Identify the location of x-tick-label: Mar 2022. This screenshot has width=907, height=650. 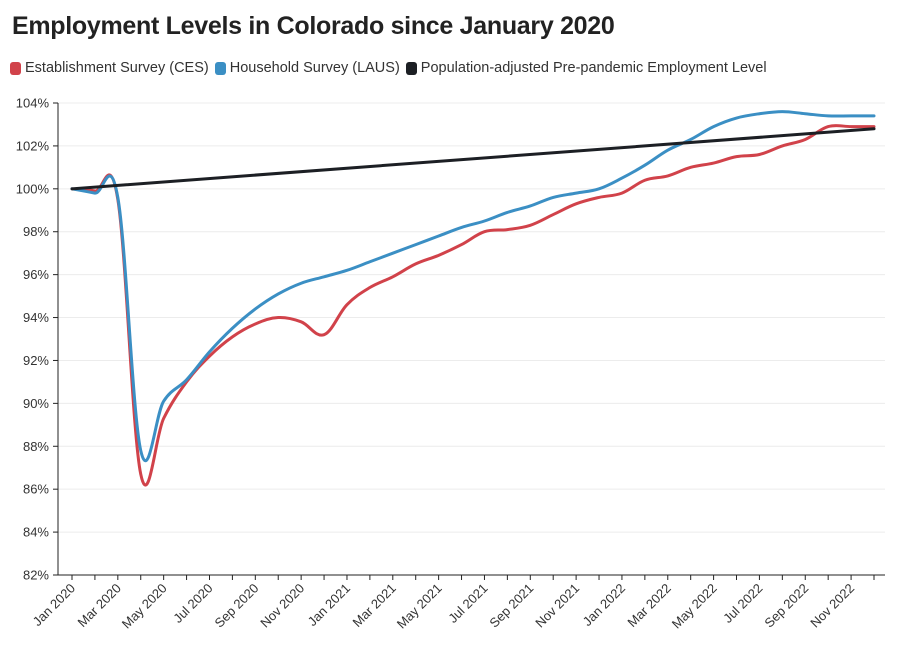
(648, 605).